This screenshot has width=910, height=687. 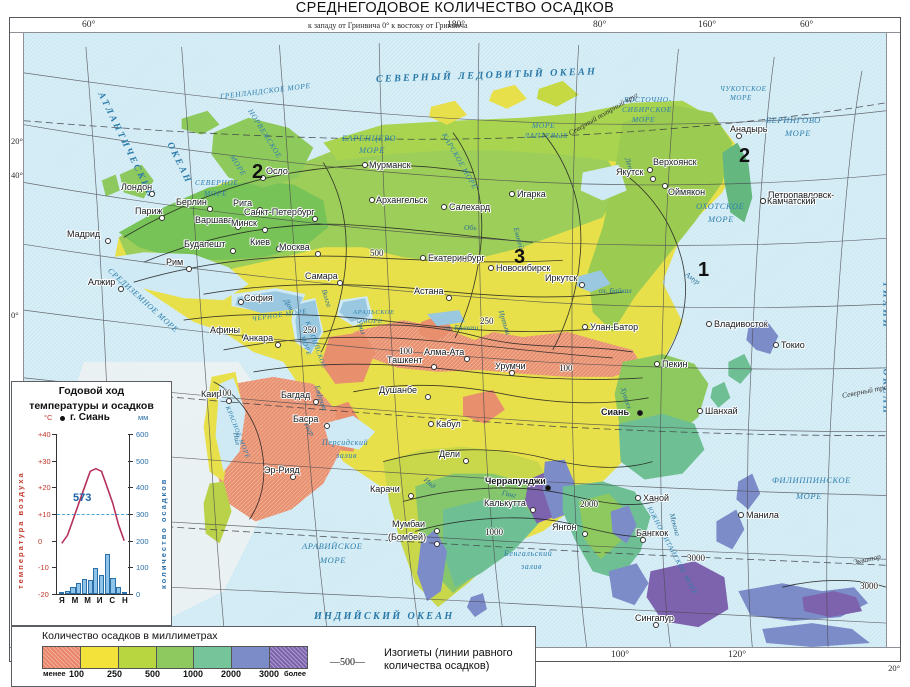 I want to click on isoline-sample-value: 500, so click(x=347, y=662).